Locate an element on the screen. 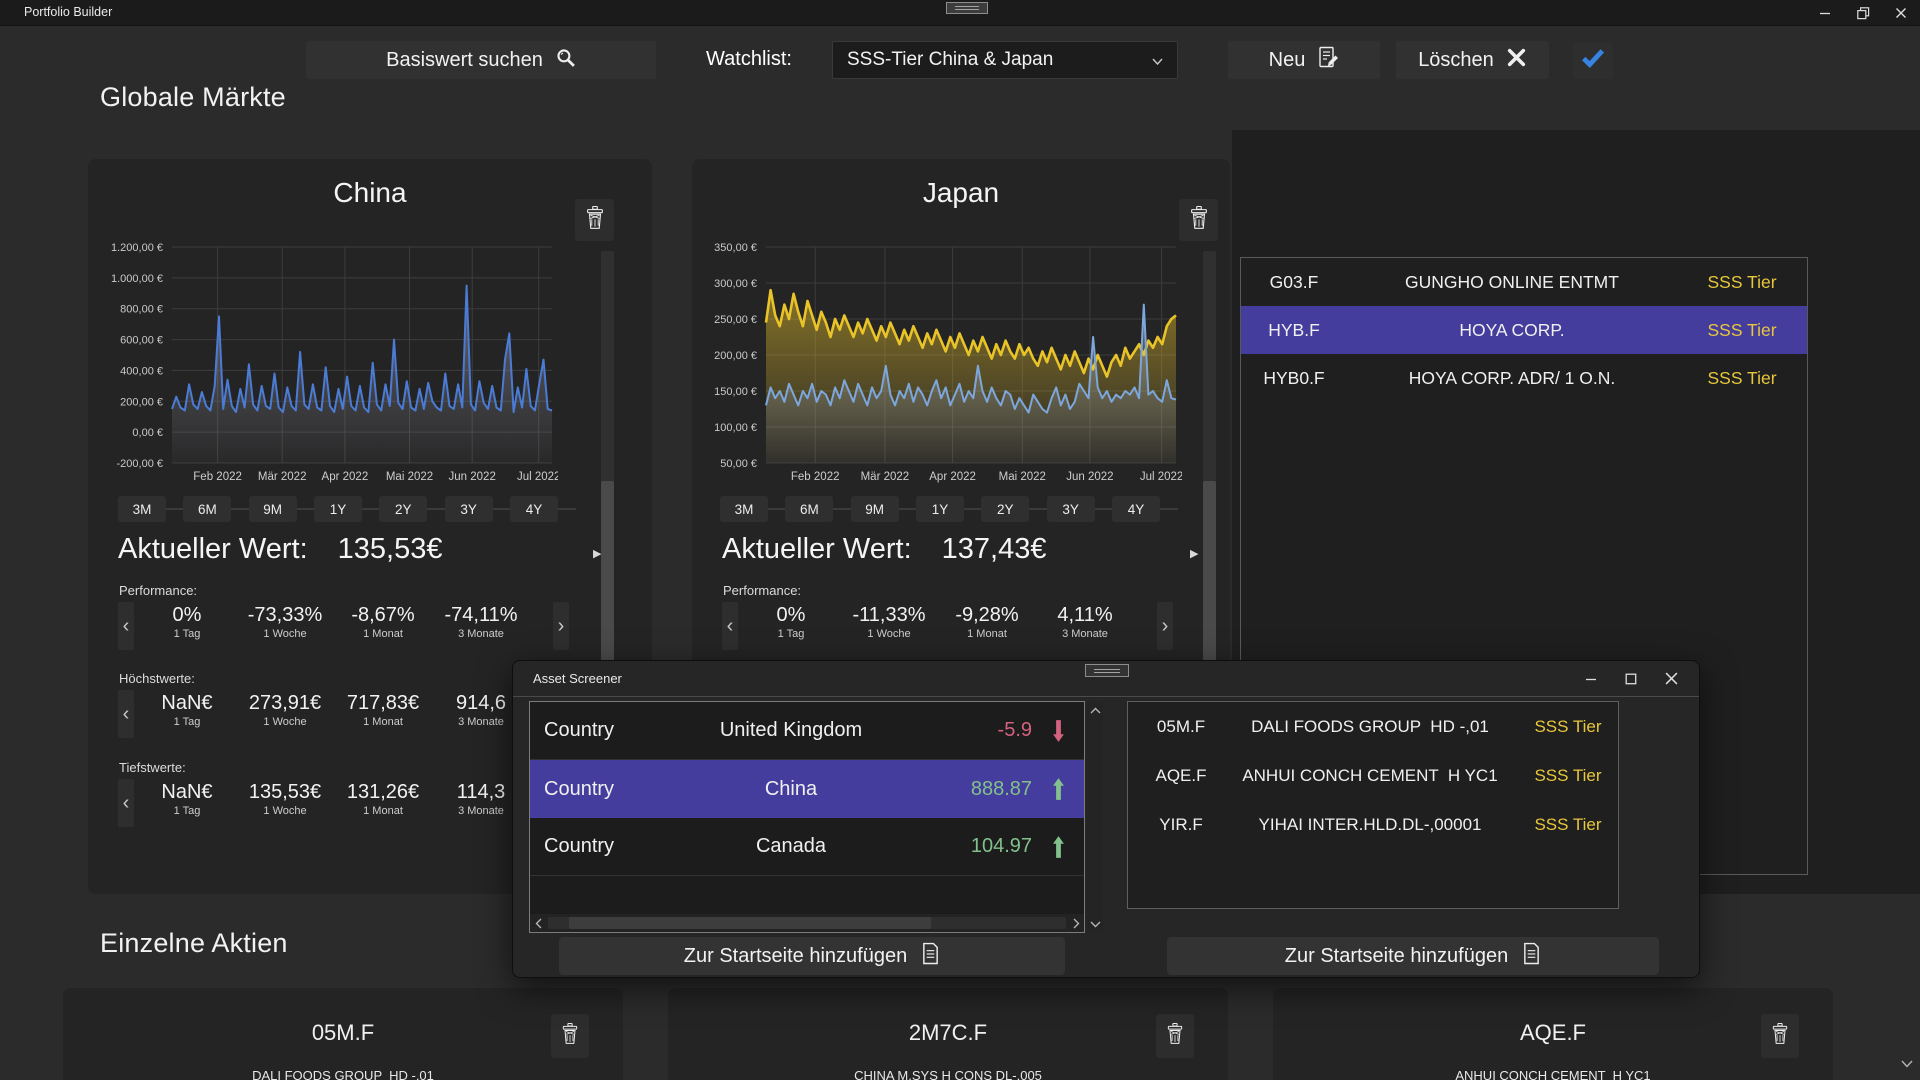 The height and width of the screenshot is (1080, 1920). svg-text: 800,00 € is located at coordinates (141, 310).